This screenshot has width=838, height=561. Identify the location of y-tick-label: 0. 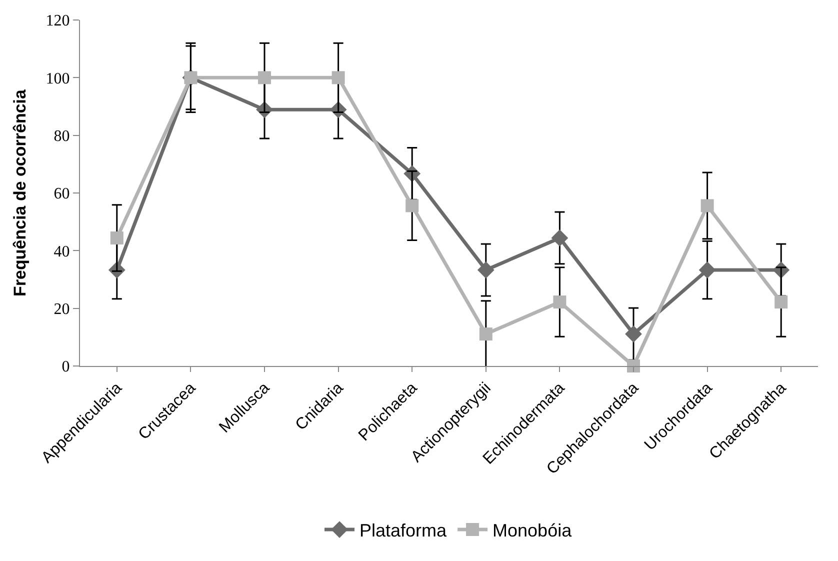
(66, 367).